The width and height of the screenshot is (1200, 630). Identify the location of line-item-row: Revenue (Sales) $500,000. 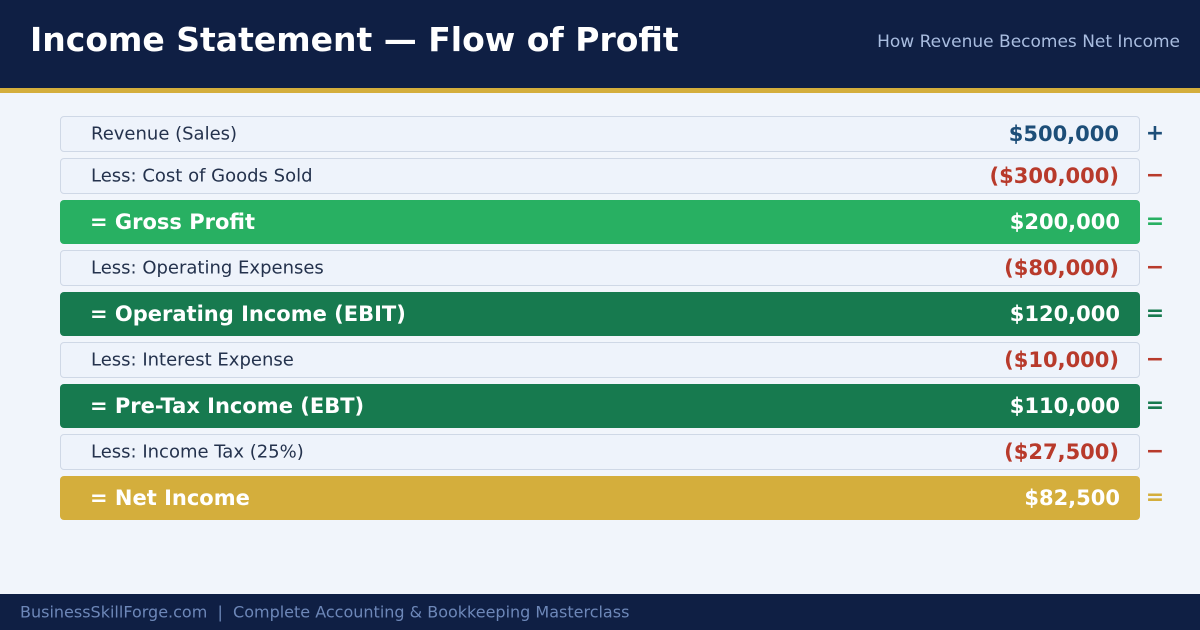
(600, 134).